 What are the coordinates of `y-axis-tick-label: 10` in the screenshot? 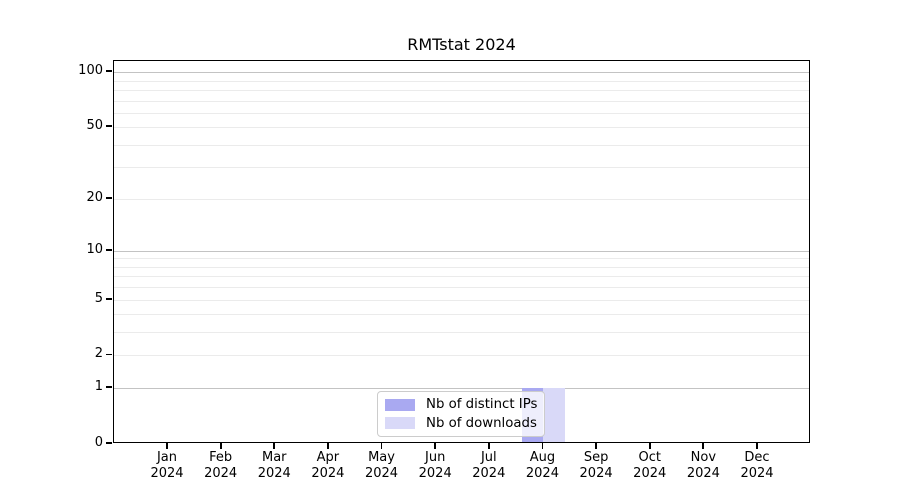 It's located at (94, 249).